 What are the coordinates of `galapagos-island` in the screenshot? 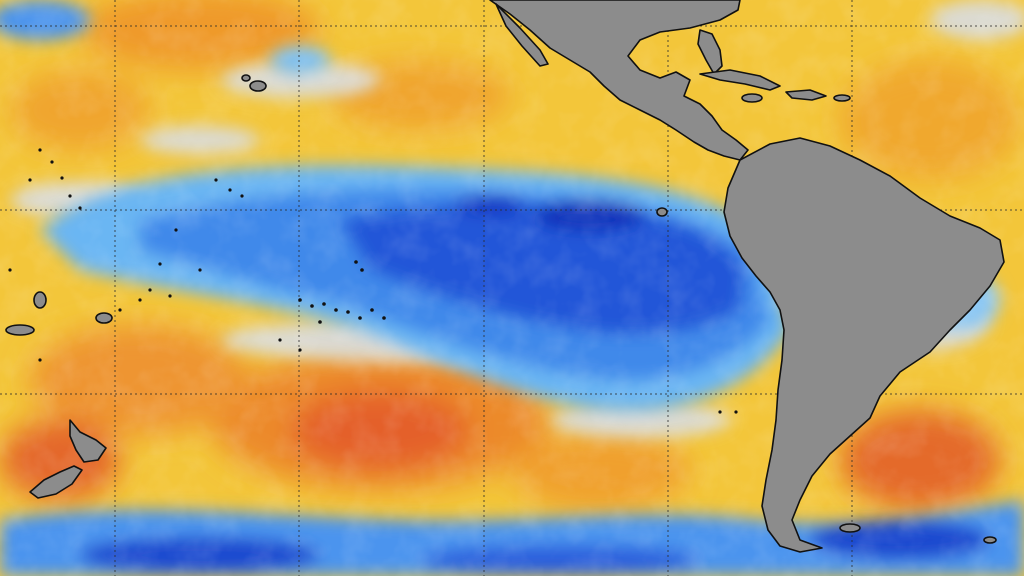 It's located at (662, 212).